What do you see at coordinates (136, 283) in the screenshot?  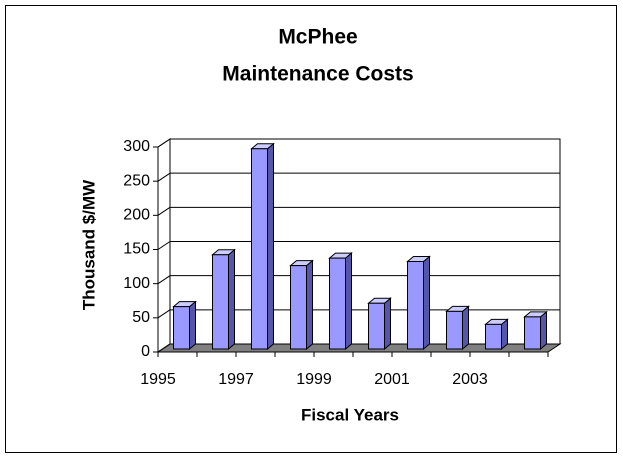 I see `y-tick-label: 100` at bounding box center [136, 283].